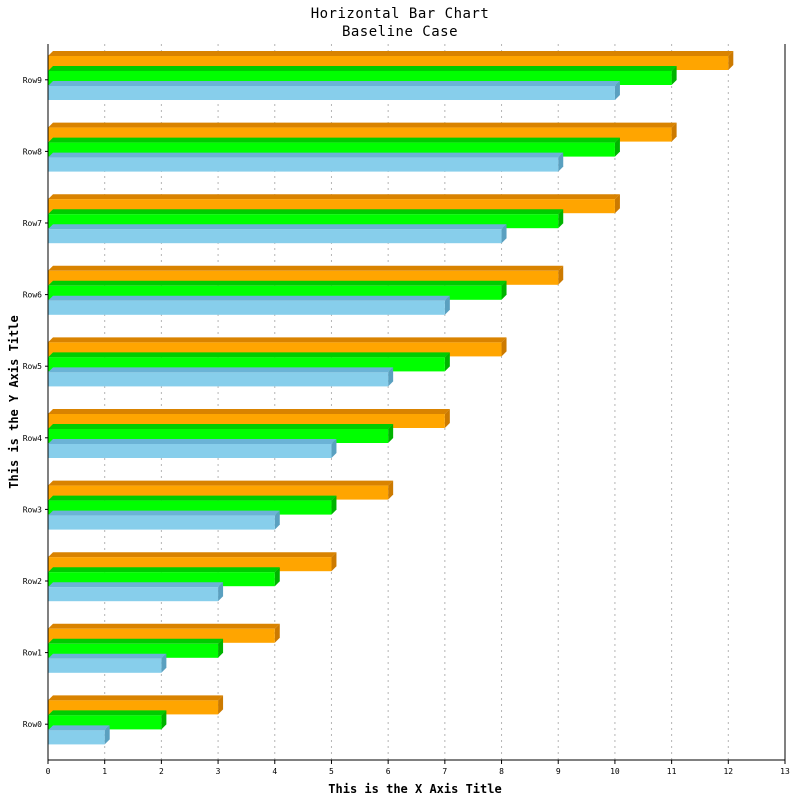 Image resolution: width=800 pixels, height=800 pixels. I want to click on y-tick-label: Row5, so click(32, 366).